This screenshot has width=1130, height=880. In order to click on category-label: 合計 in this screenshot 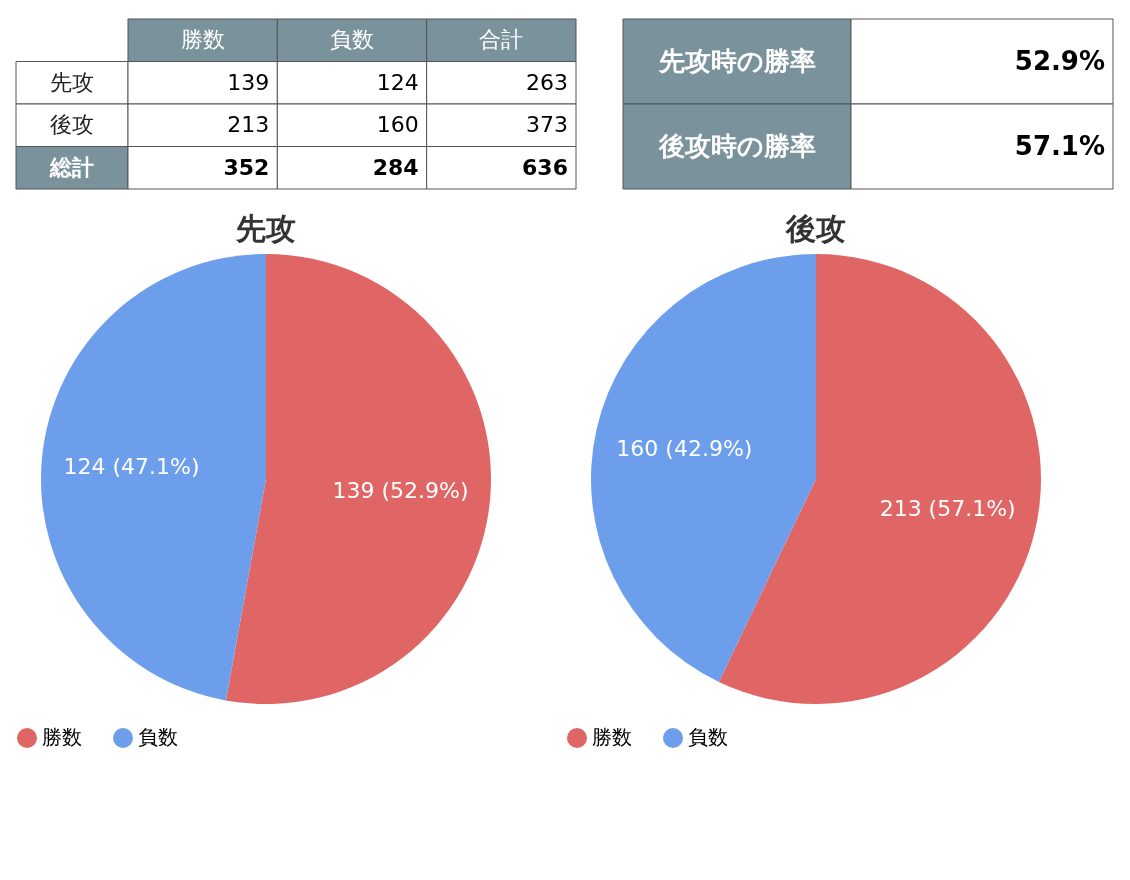, I will do `click(501, 40)`.